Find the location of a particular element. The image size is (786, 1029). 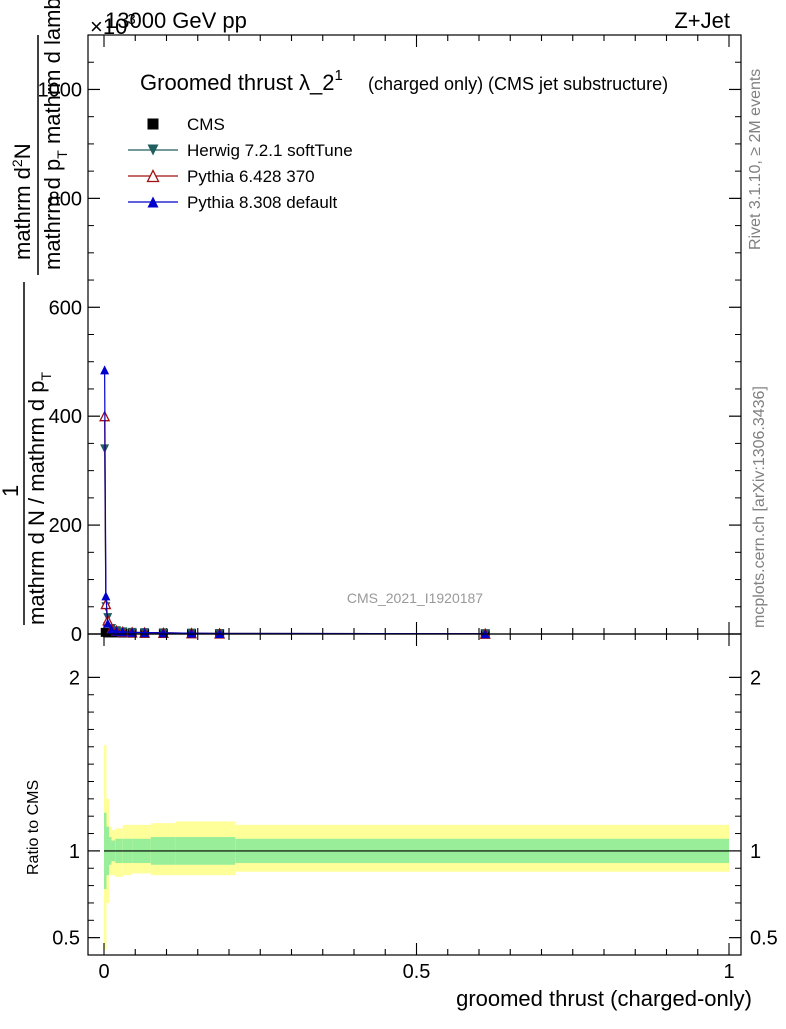

mcplots-label: mcplots.cern.ch [arXiv:1306.3436] is located at coordinates (759, 507).